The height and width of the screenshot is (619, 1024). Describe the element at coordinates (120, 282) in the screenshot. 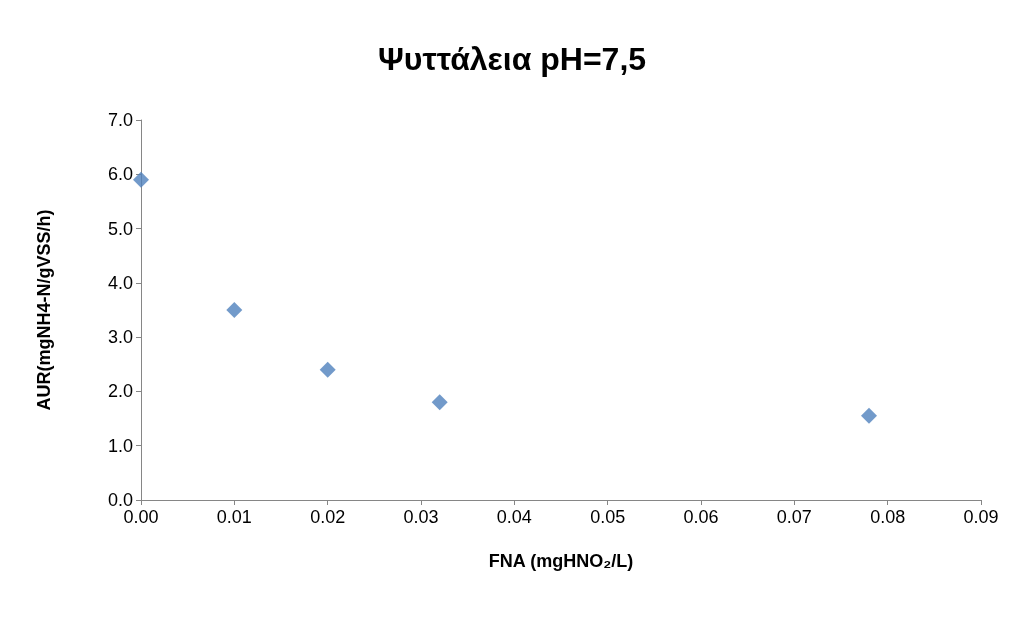

I see `y-tick-label: 4.0` at that location.